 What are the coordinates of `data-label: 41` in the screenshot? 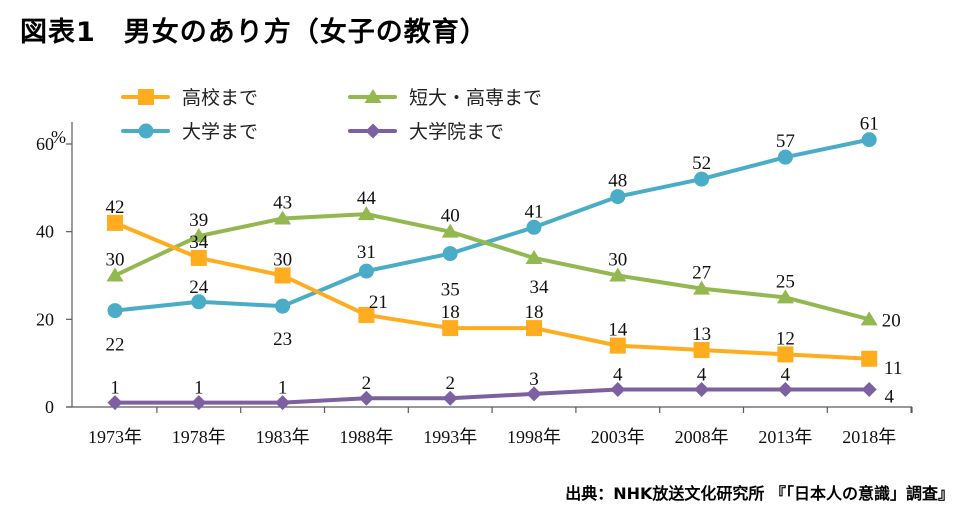 It's located at (534, 211).